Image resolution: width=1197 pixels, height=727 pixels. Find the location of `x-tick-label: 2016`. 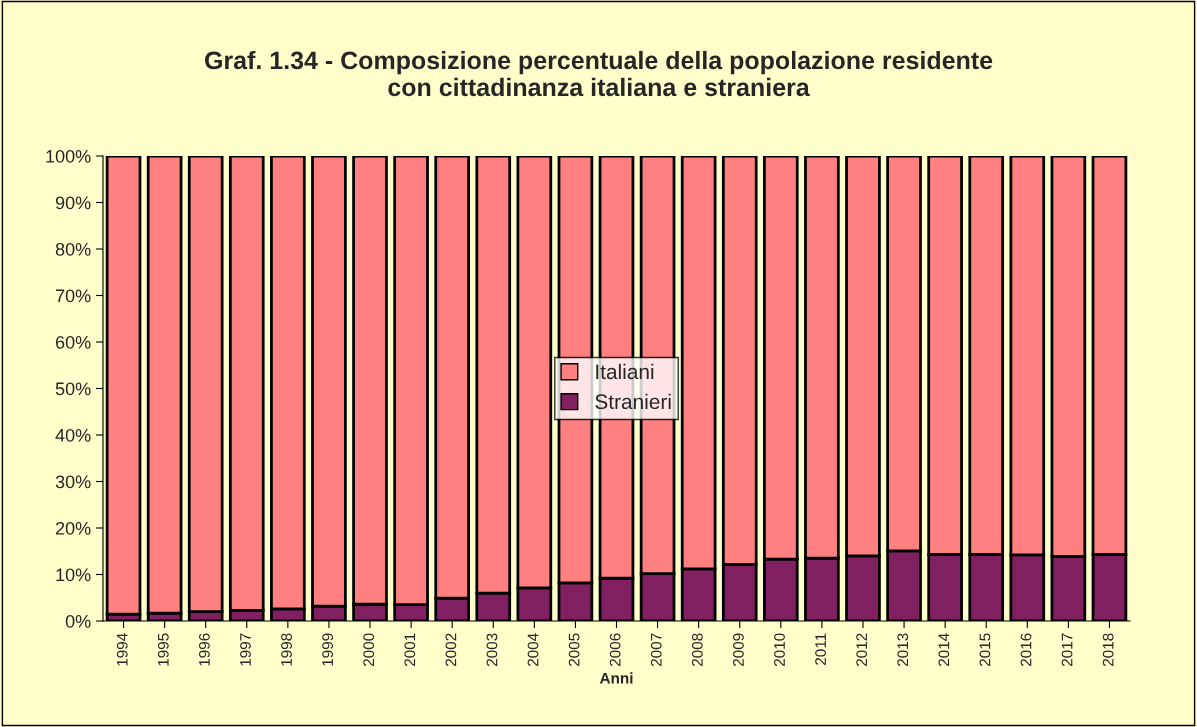

x-tick-label: 2016 is located at coordinates (1026, 650).